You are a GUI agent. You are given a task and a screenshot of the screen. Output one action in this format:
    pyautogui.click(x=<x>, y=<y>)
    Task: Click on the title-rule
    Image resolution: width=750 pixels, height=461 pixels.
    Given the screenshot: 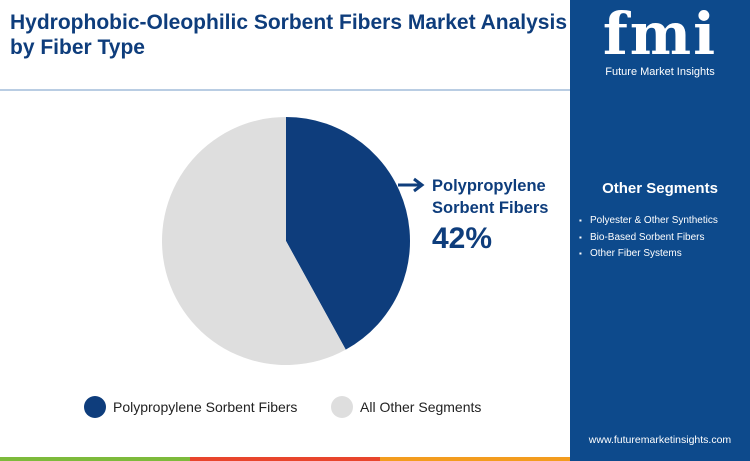 What is the action you would take?
    pyautogui.click(x=285, y=90)
    